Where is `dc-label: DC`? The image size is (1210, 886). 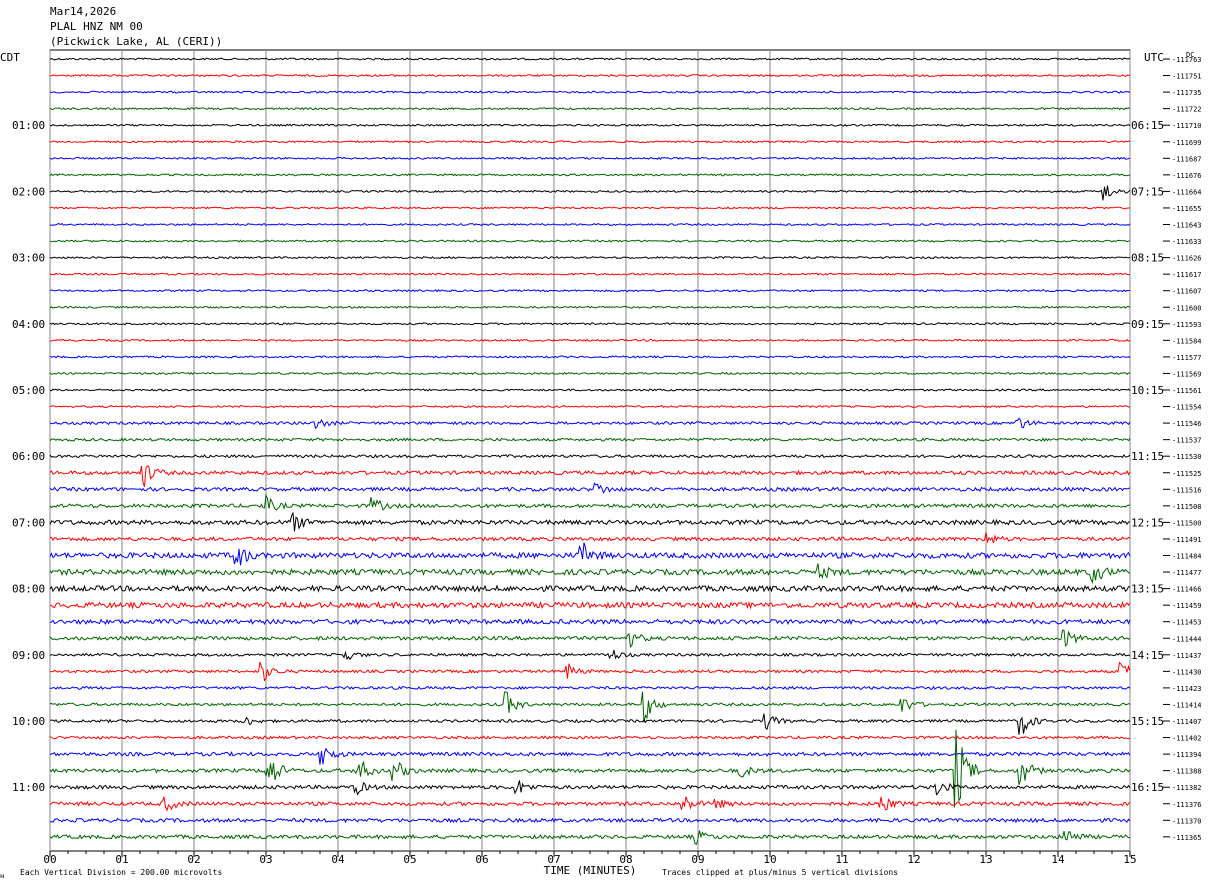 dc-label: DC is located at coordinates (1190, 55).